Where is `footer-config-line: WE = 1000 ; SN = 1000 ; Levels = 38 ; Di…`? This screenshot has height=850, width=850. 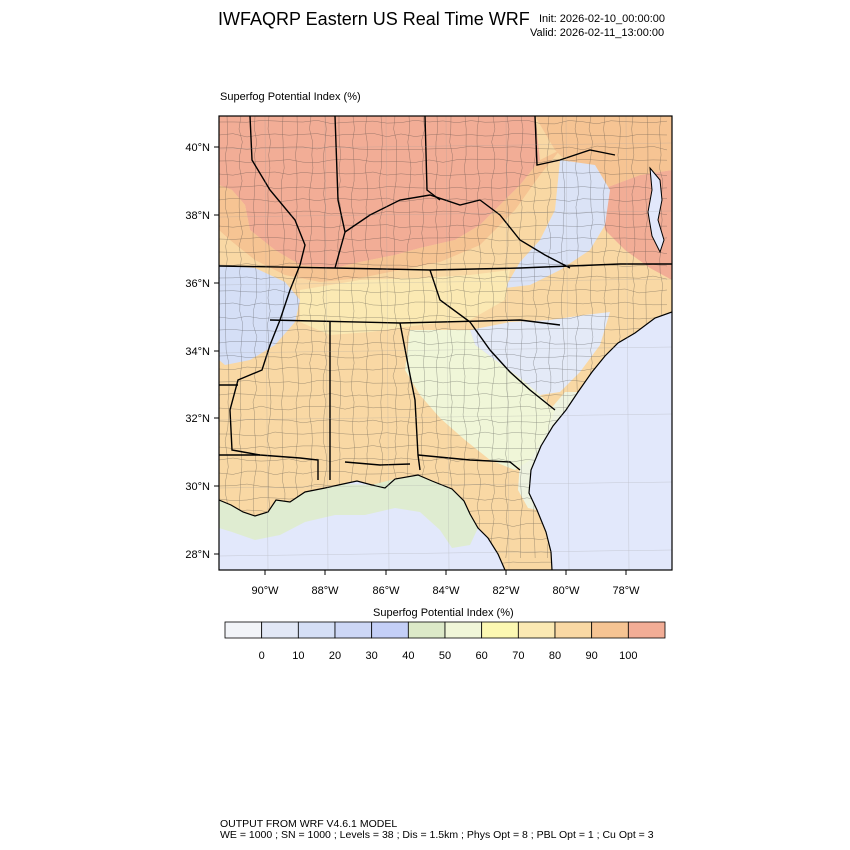 footer-config-line: WE = 1000 ; SN = 1000 ; Levels = 38 ; Di… is located at coordinates (437, 835).